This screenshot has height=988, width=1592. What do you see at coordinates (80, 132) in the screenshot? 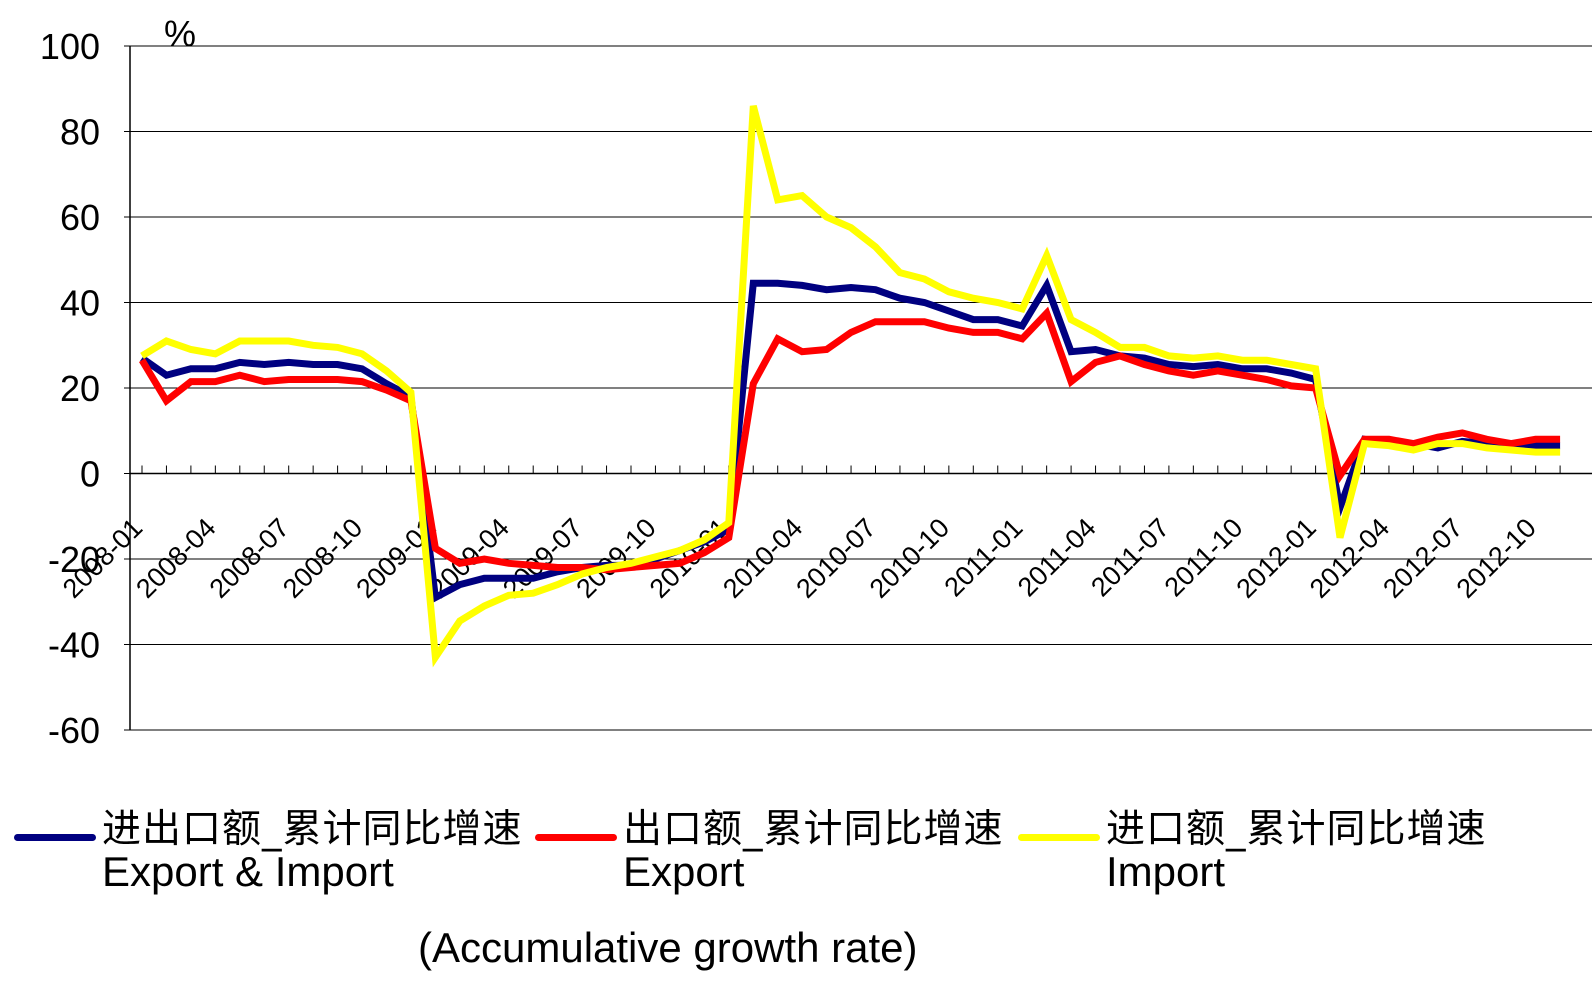
I see `y-tick-label: 80` at bounding box center [80, 132].